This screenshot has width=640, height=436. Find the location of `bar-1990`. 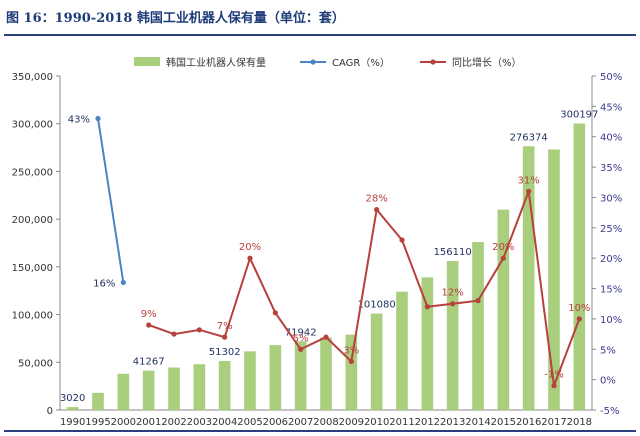

bar-1990 is located at coordinates (72, 408).